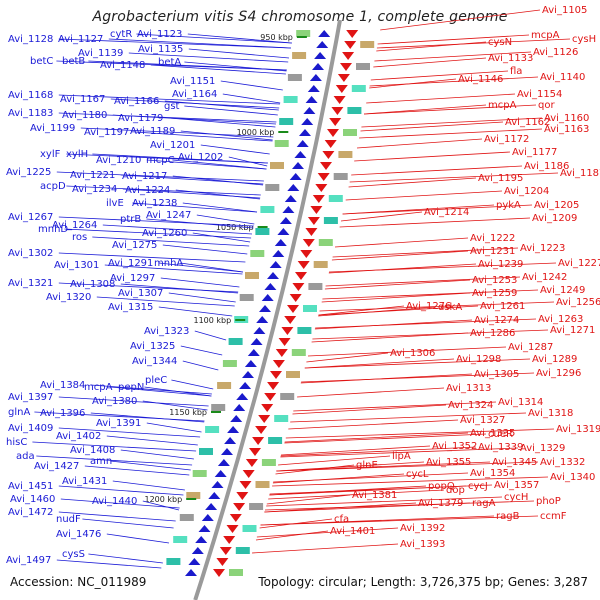 The height and width of the screenshot is (600, 600). What do you see at coordinates (548, 501) in the screenshot?
I see `right-gene-label: phoP` at bounding box center [548, 501].